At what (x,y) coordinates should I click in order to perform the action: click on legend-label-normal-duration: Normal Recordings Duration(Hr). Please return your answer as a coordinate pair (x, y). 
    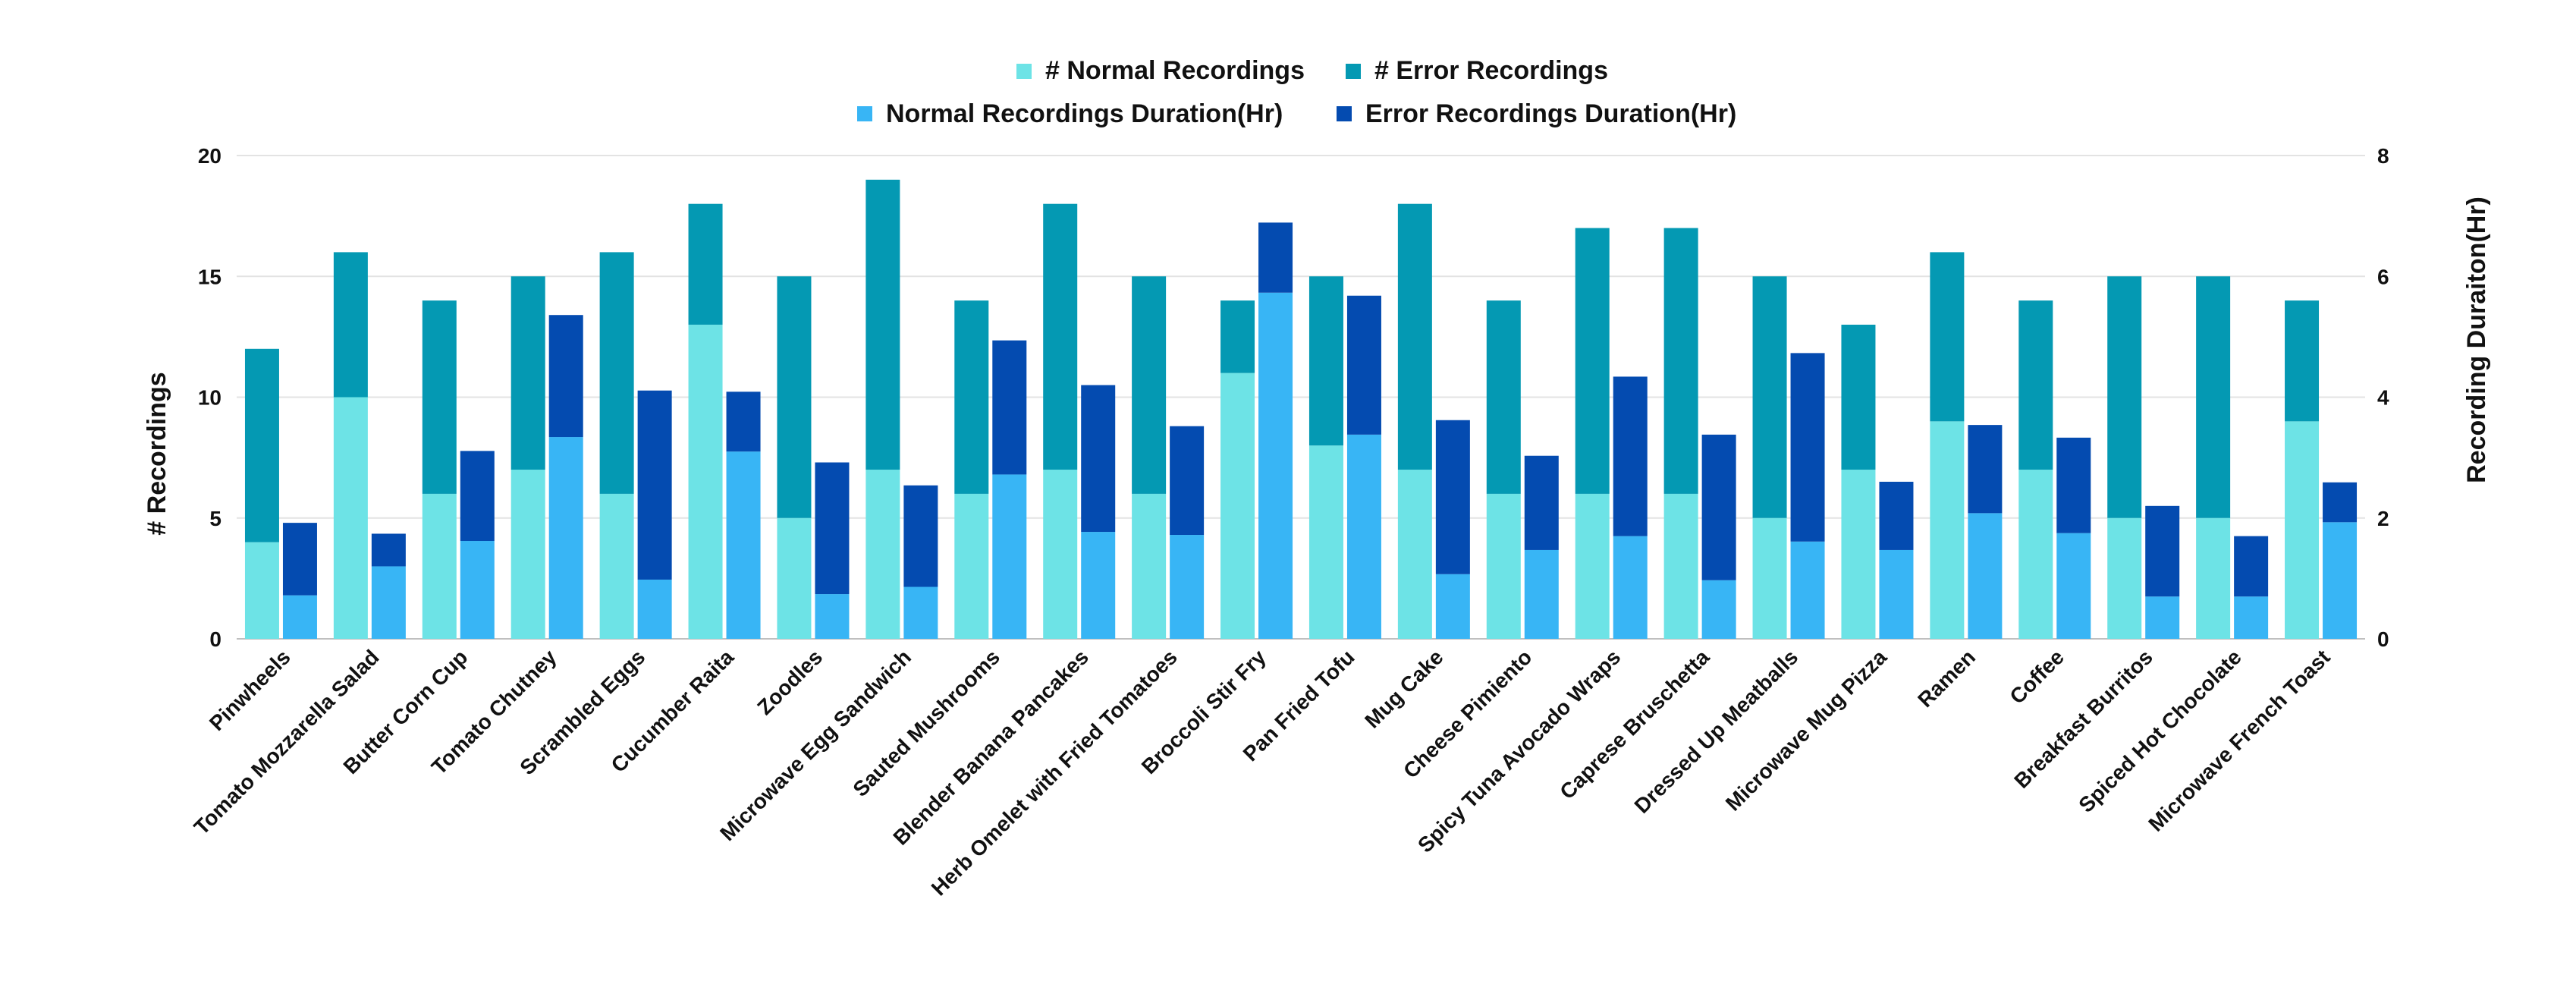
    Looking at the image, I should click on (1084, 113).